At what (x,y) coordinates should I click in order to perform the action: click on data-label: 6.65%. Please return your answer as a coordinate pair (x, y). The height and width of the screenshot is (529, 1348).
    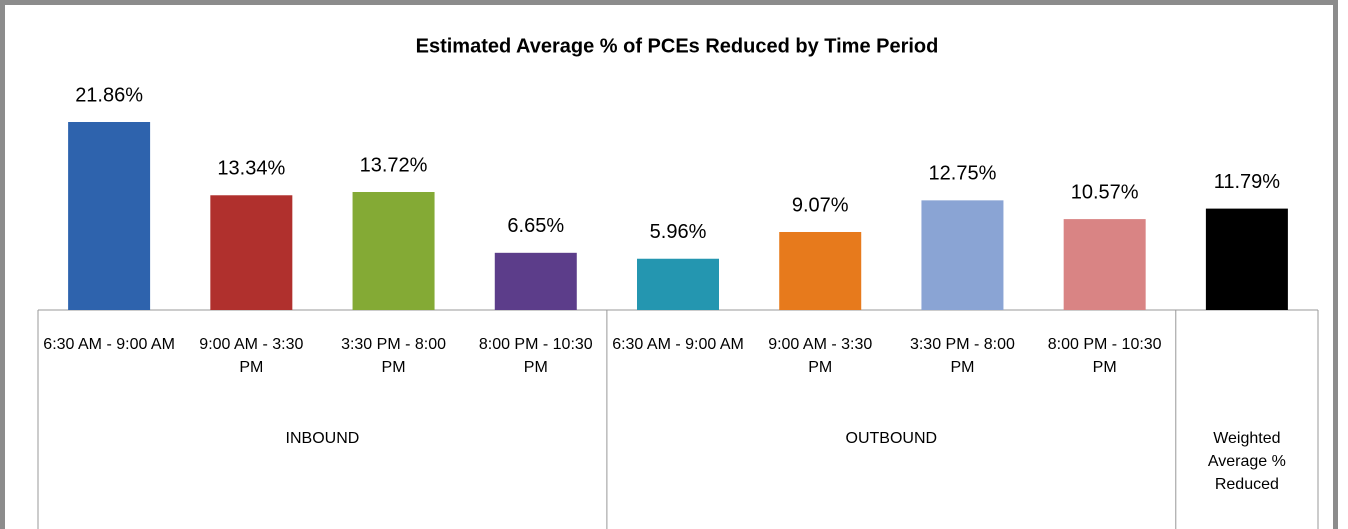
    Looking at the image, I should click on (535, 226).